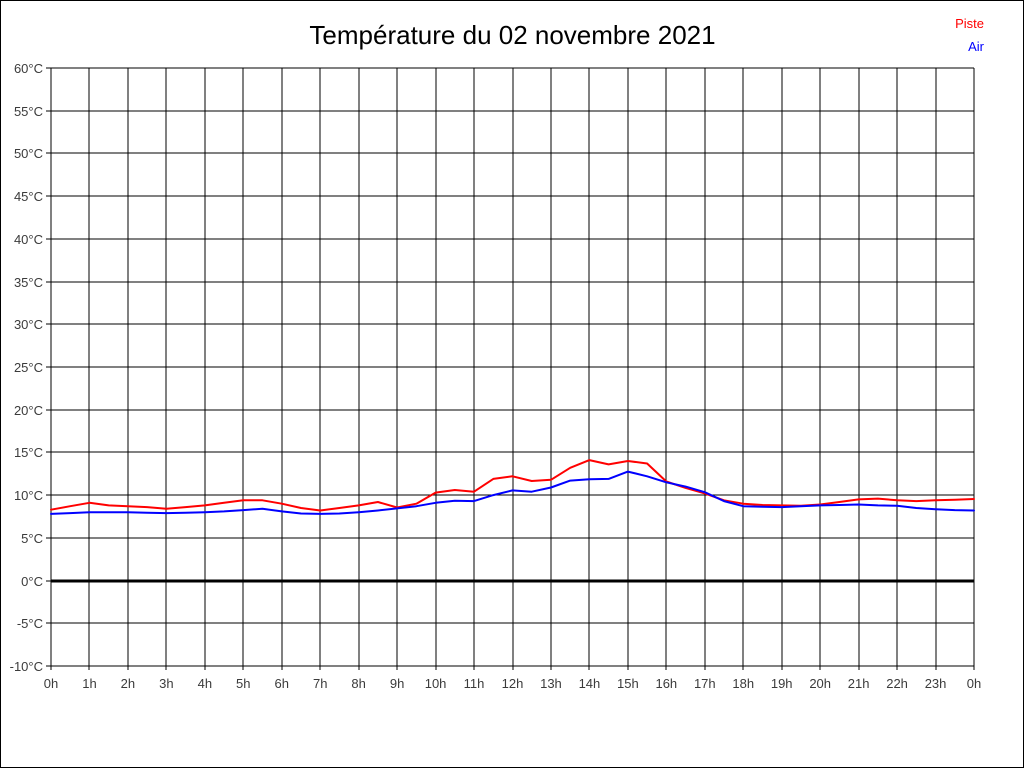 This screenshot has height=768, width=1024. What do you see at coordinates (205, 683) in the screenshot?
I see `svg-text: 4h` at bounding box center [205, 683].